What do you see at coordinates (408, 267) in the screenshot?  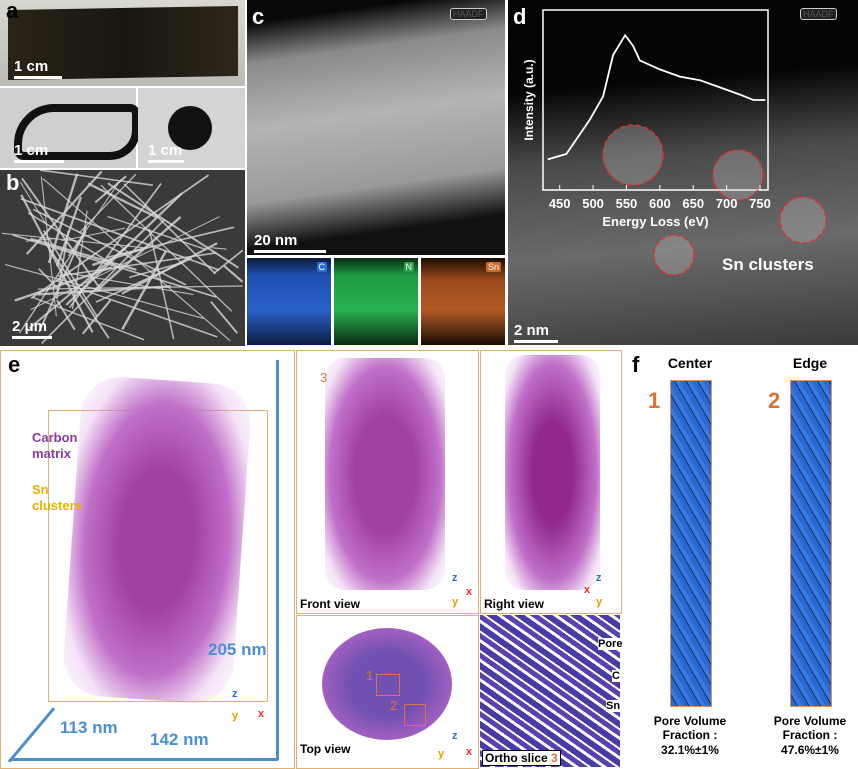 I see `map-label: N` at bounding box center [408, 267].